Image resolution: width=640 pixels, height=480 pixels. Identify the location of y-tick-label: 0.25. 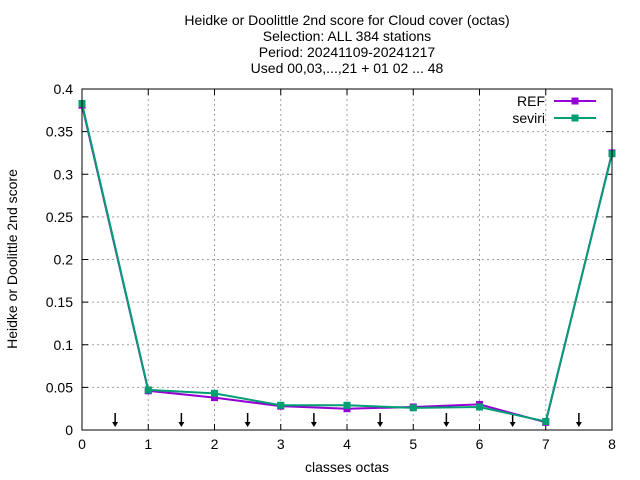
(59, 217).